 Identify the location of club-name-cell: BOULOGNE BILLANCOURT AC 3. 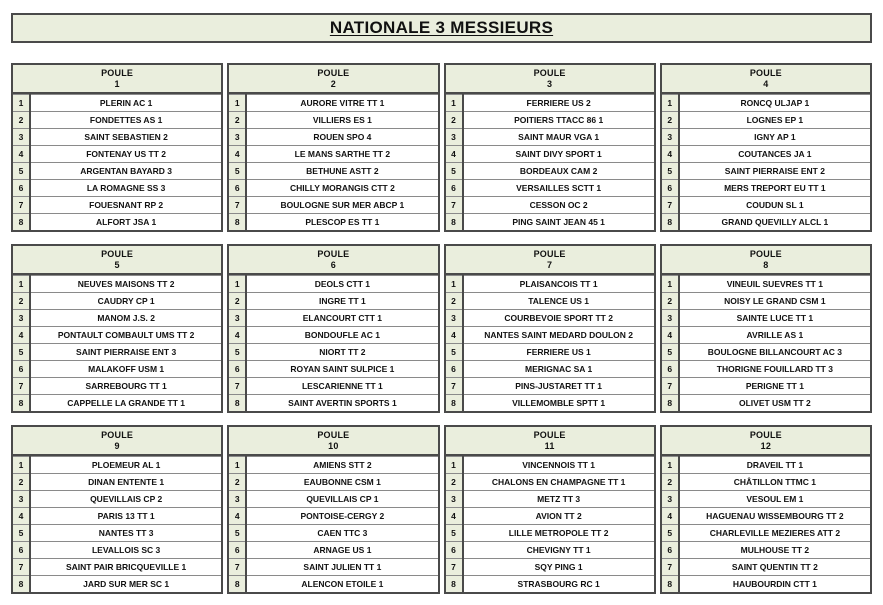
(774, 352).